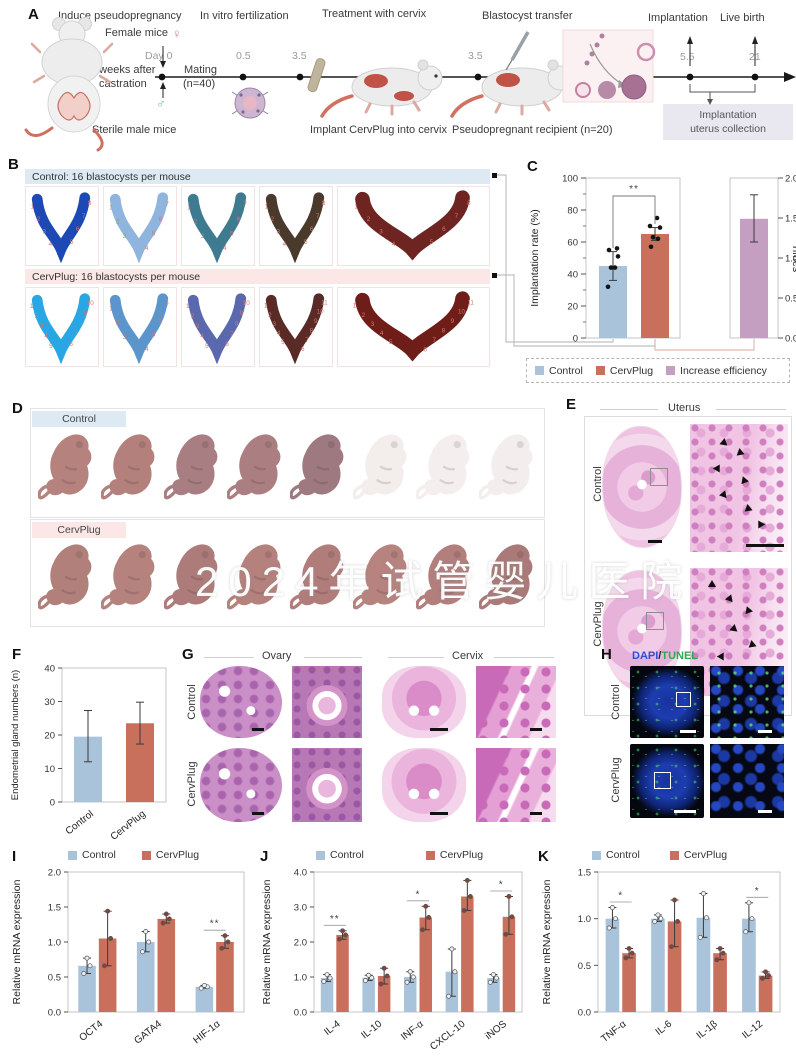  What do you see at coordinates (757, 891) in the screenshot?
I see `sig-mark: *` at bounding box center [757, 891].